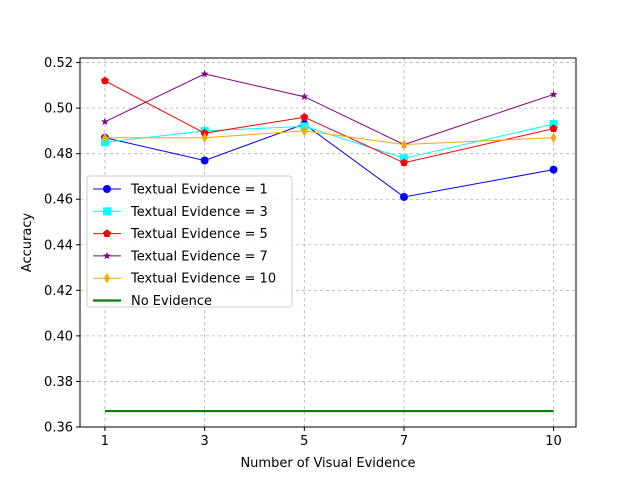 Image resolution: width=640 pixels, height=480 pixels. What do you see at coordinates (331, 438) in the screenshot?
I see `x-axis-ticks: 1 3 5 7 10` at bounding box center [331, 438].